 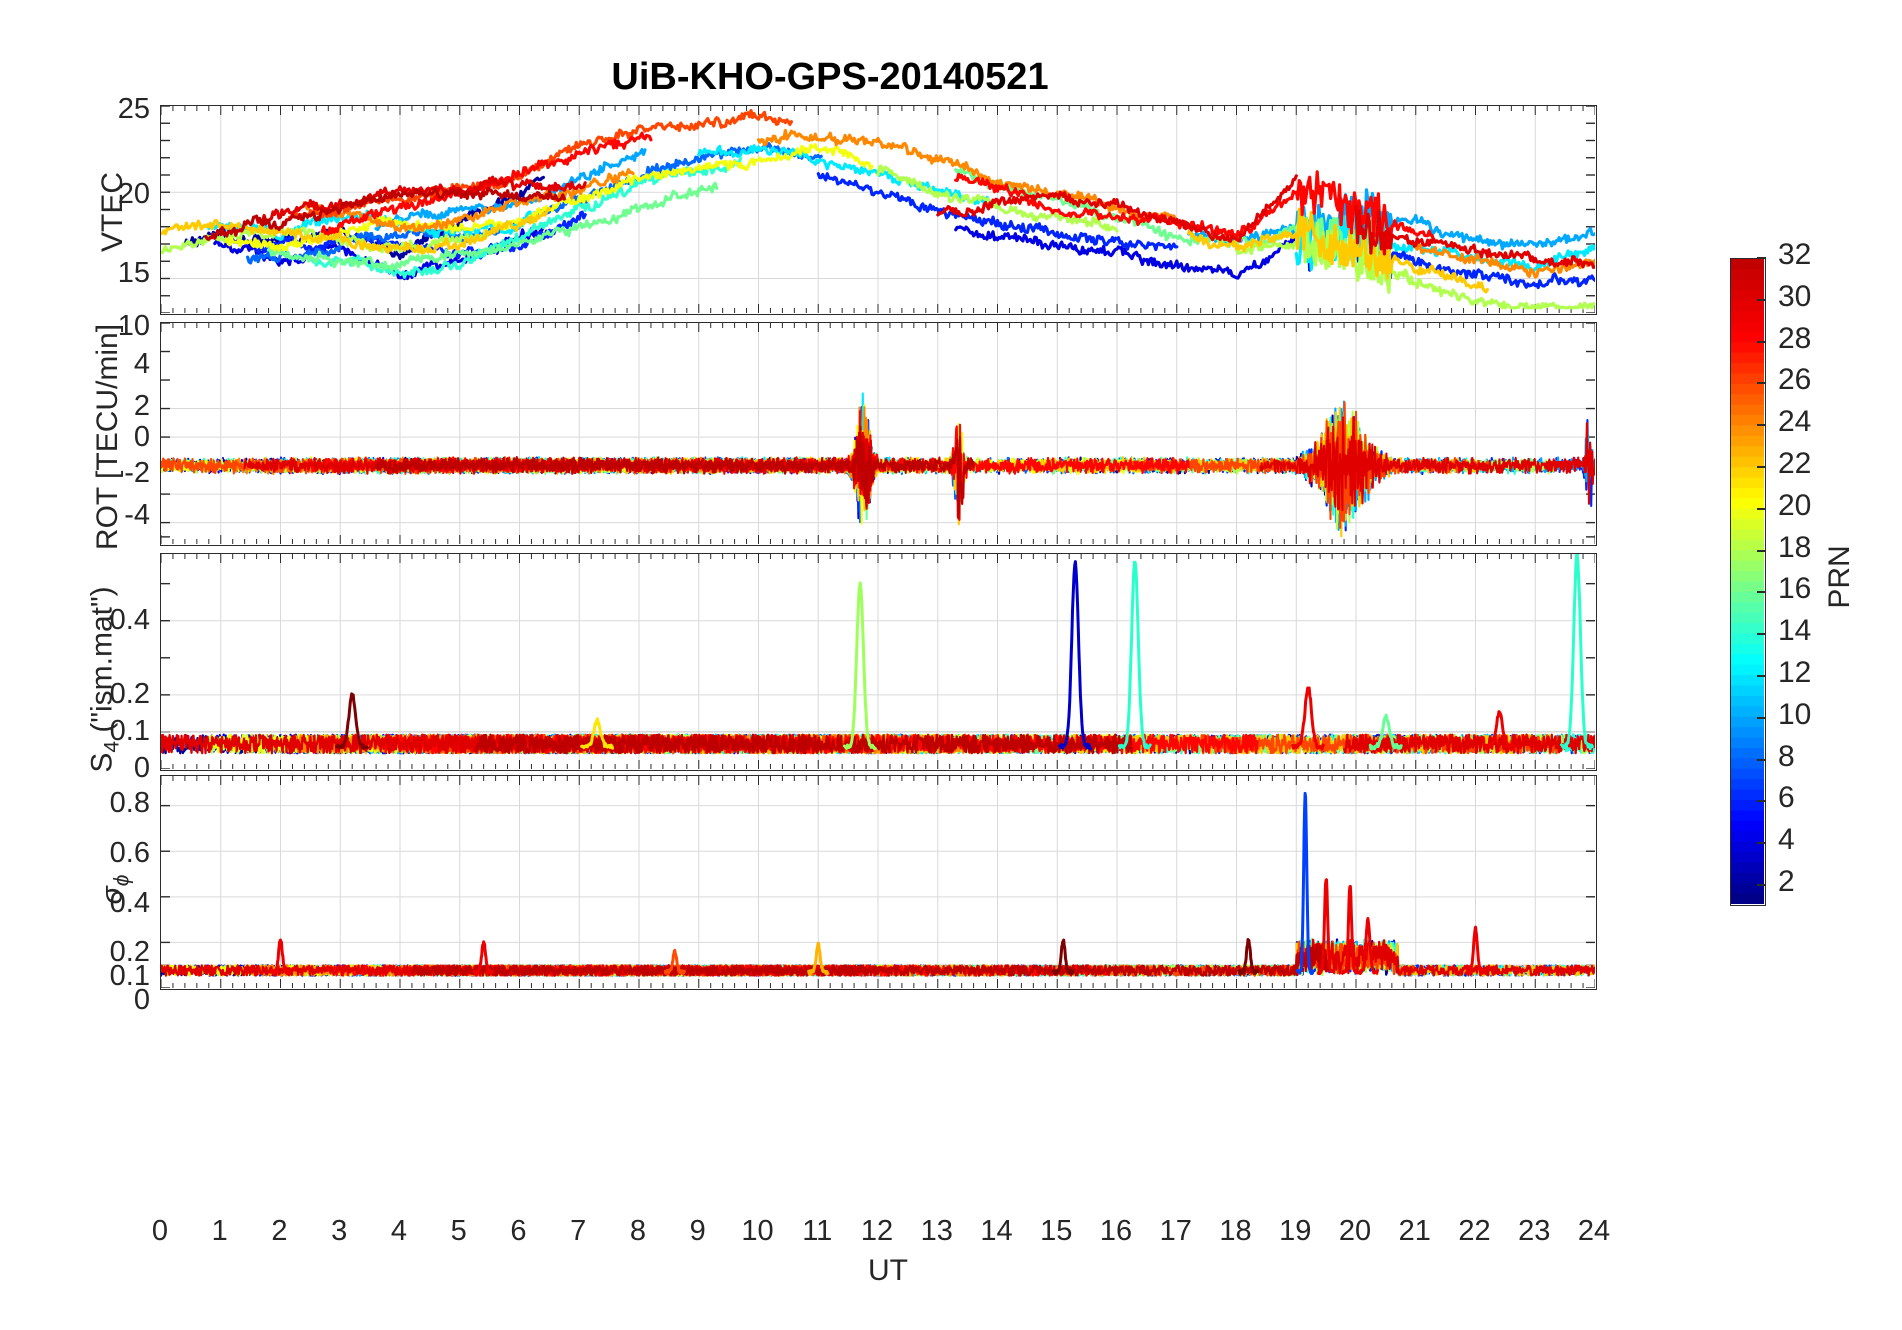 What do you see at coordinates (141, 406) in the screenshot?
I see `ytick-rot-2: 2` at bounding box center [141, 406].